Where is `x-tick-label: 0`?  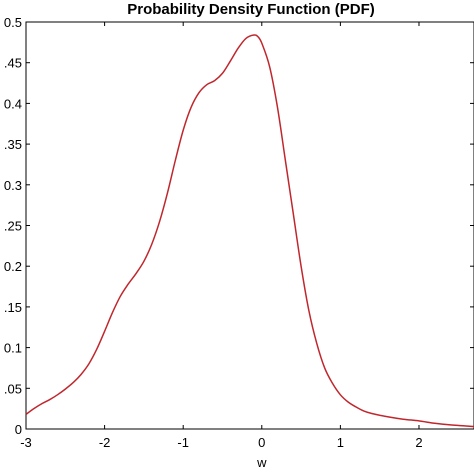 x-tick-label: 0 is located at coordinates (261, 442).